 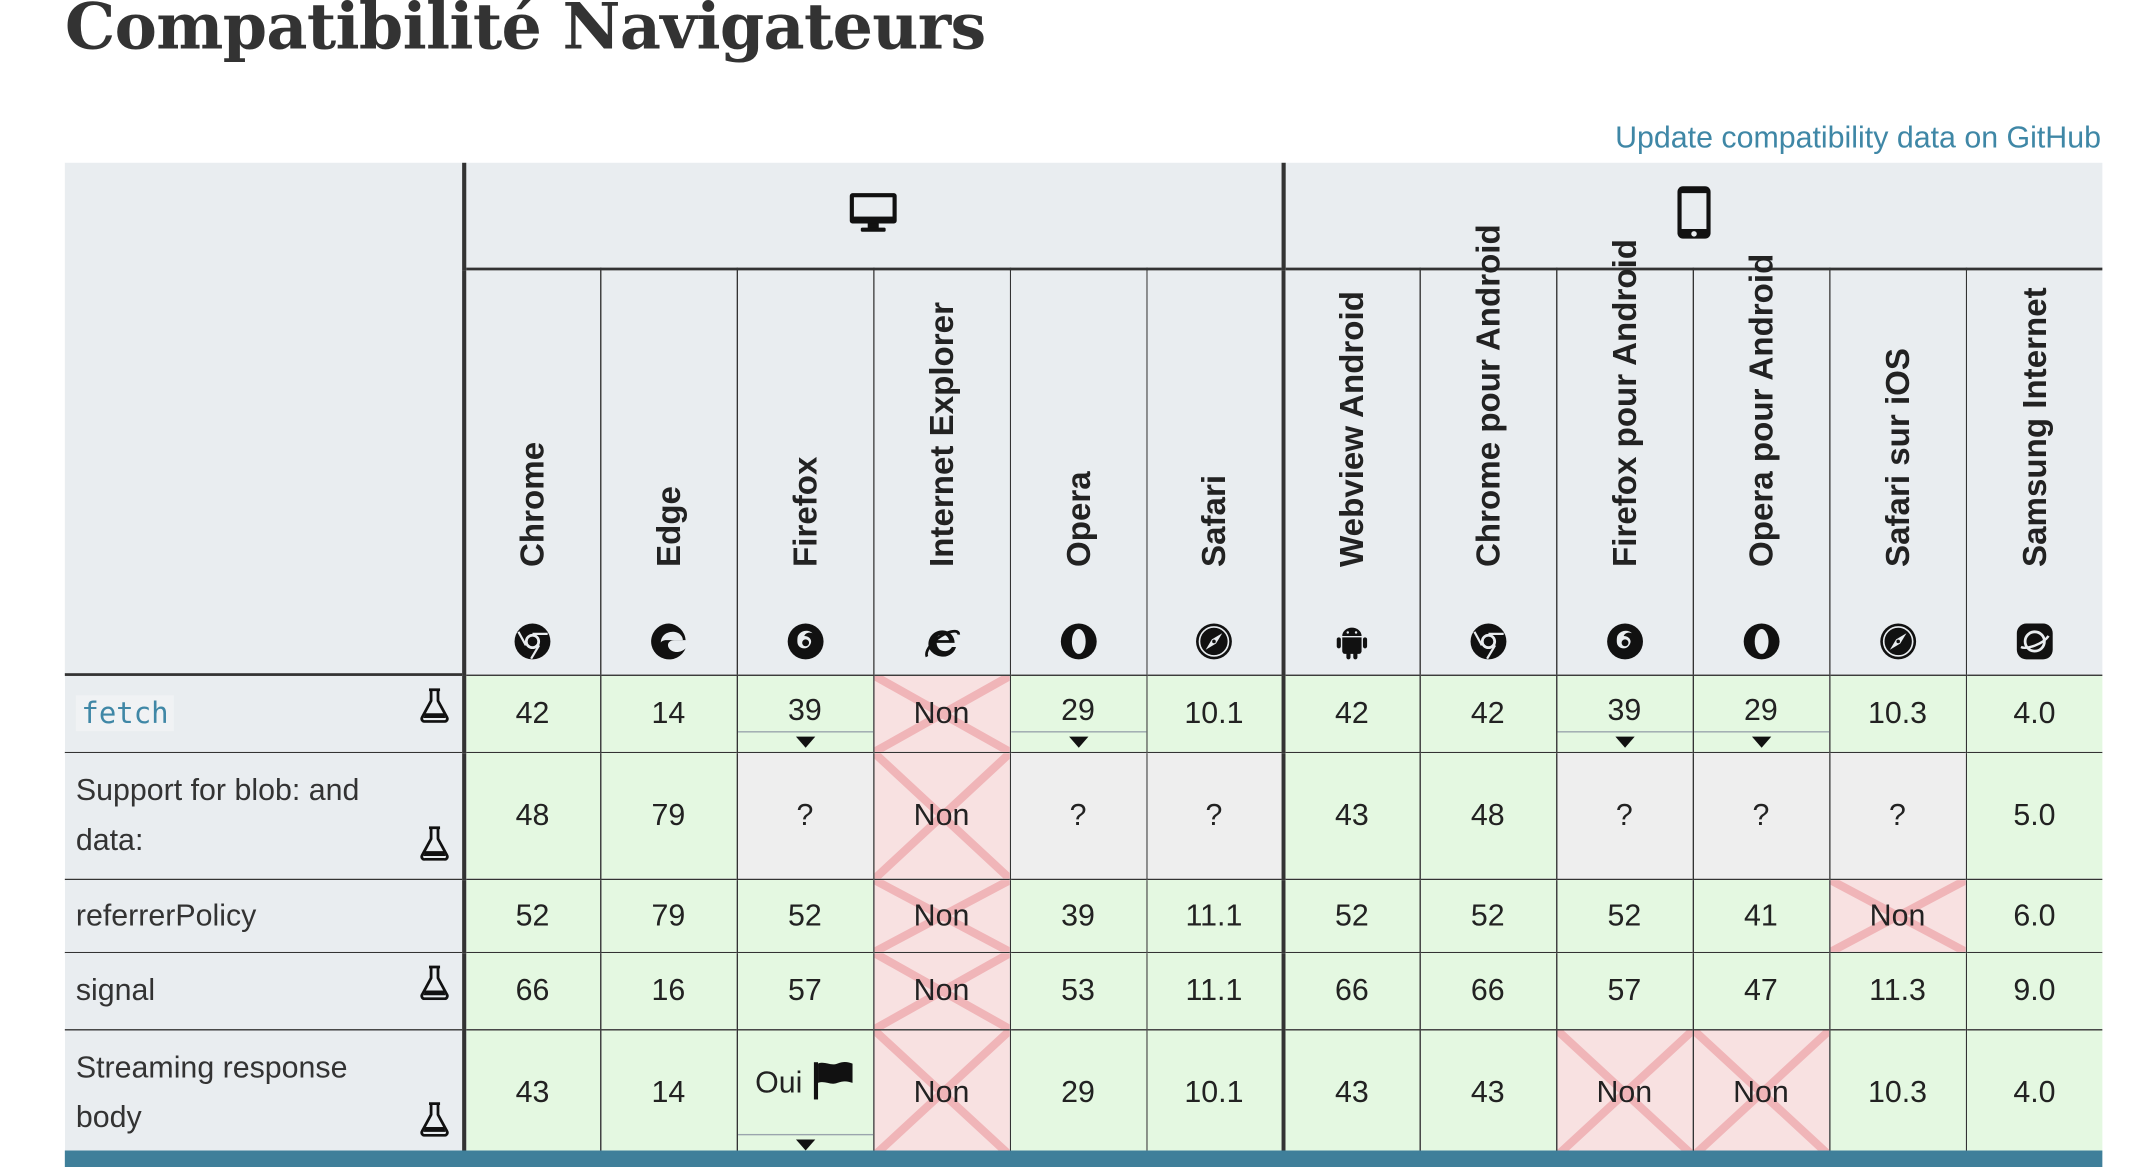 What do you see at coordinates (532, 814) in the screenshot?
I see `support-value: 48` at bounding box center [532, 814].